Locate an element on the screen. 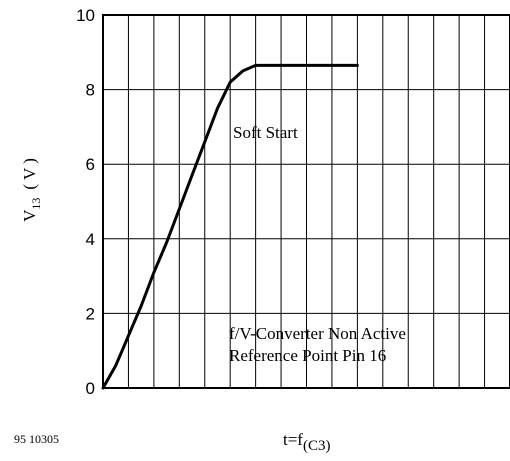 Image resolution: width=510 pixels, height=461 pixels. y-tick-label: 2 is located at coordinates (90, 313).